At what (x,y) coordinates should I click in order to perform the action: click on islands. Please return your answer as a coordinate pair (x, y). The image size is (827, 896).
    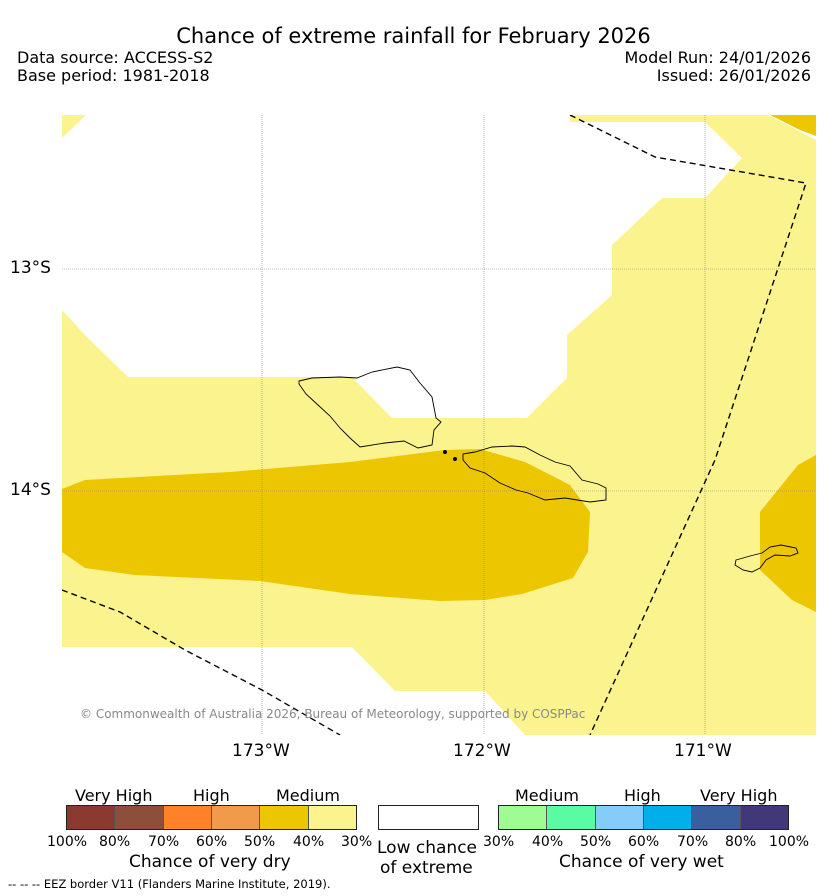
    Looking at the image, I should click on (548, 469).